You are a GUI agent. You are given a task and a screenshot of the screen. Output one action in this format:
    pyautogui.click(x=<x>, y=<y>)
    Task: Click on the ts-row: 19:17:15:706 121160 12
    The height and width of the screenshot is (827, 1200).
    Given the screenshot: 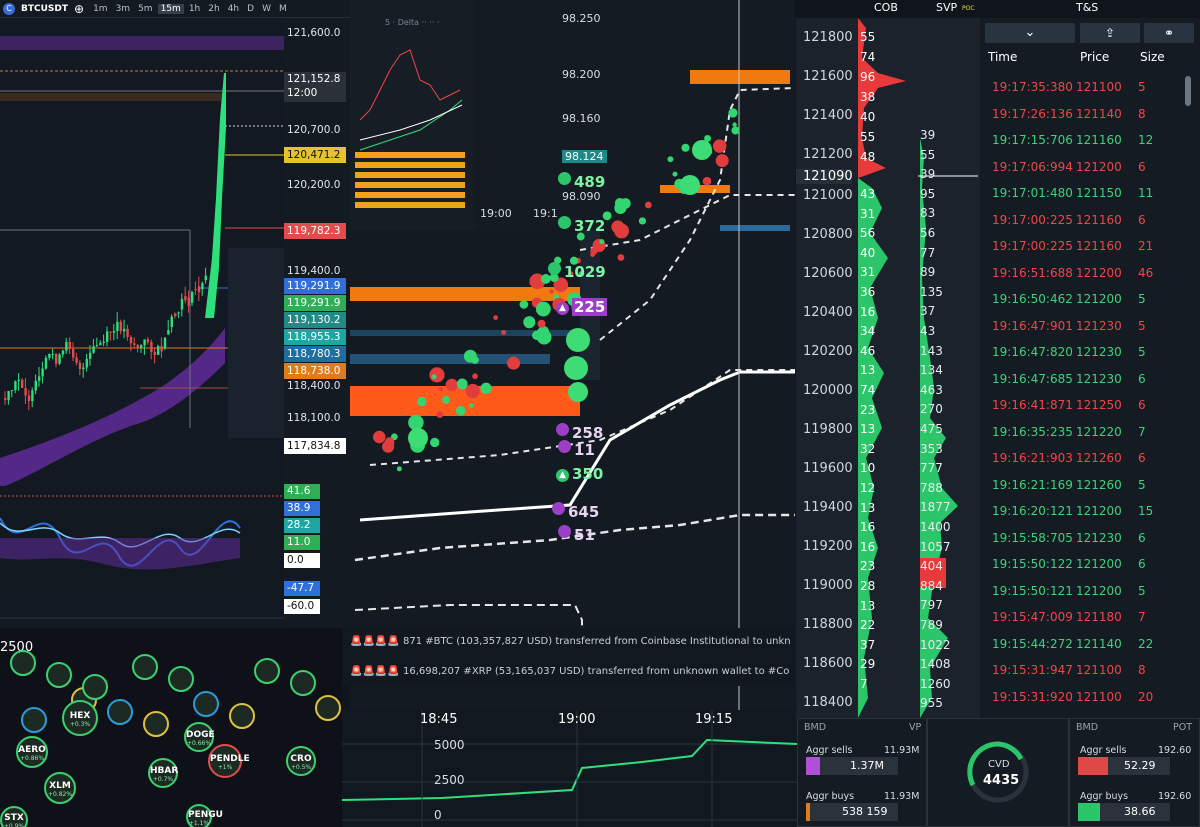 What is the action you would take?
    pyautogui.click(x=1082, y=140)
    